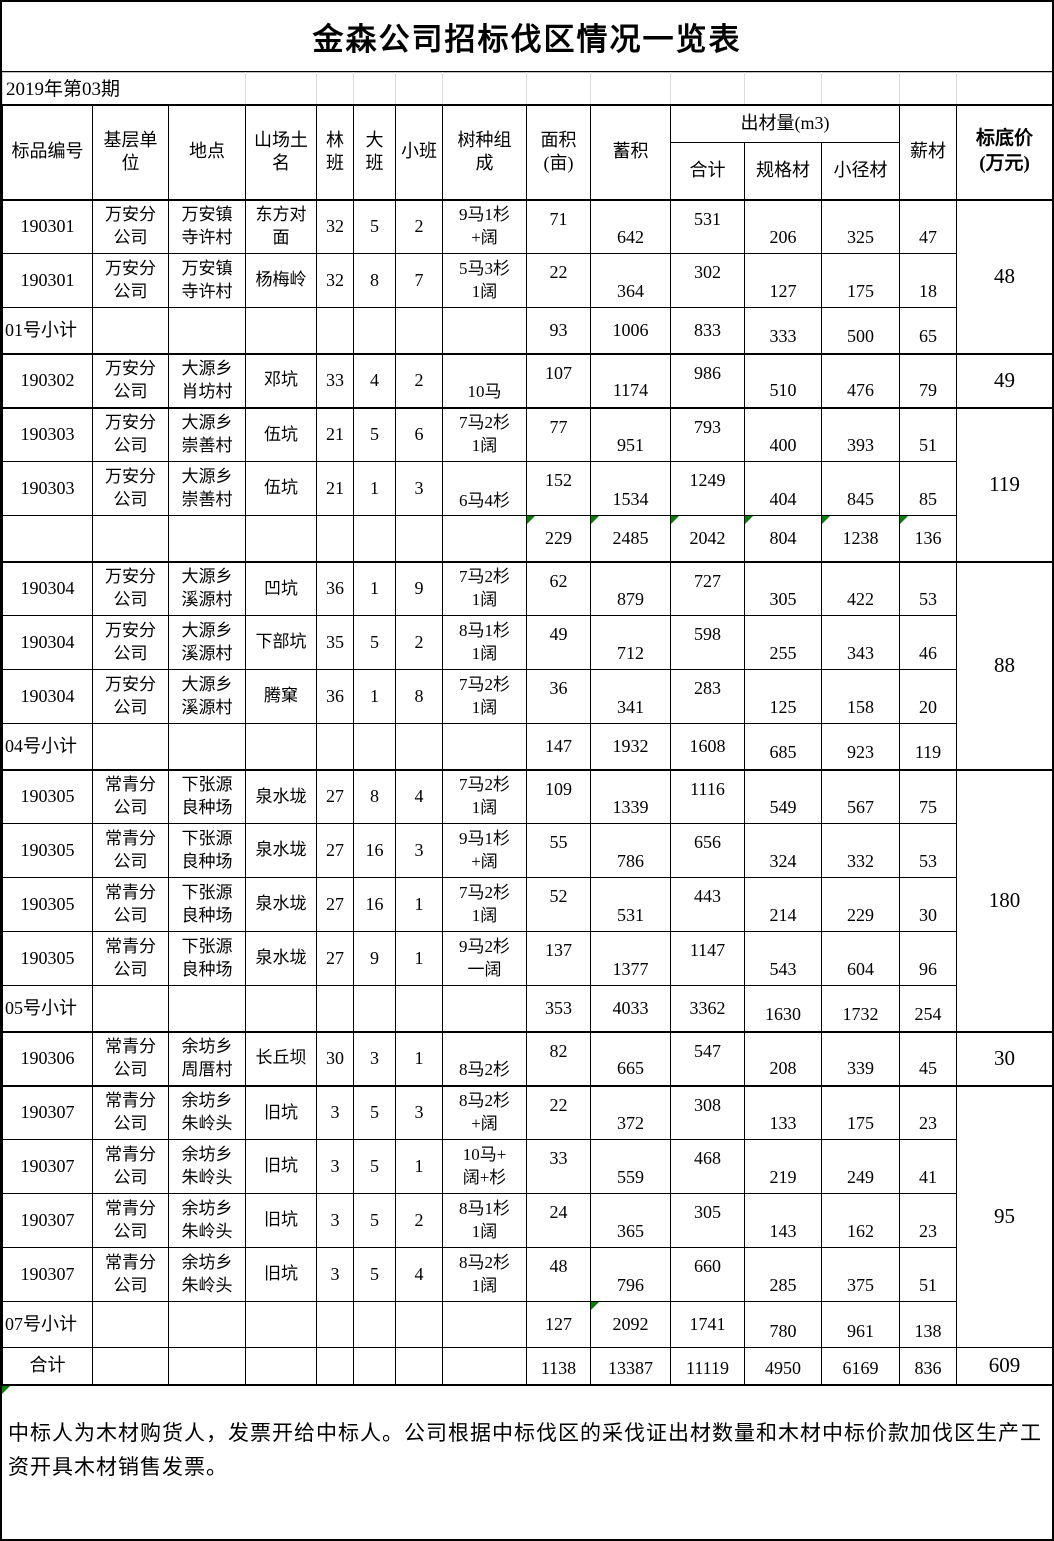 This screenshot has height=1541, width=1054. I want to click on cell-comp: 9马2杉 一阔, so click(485, 958).